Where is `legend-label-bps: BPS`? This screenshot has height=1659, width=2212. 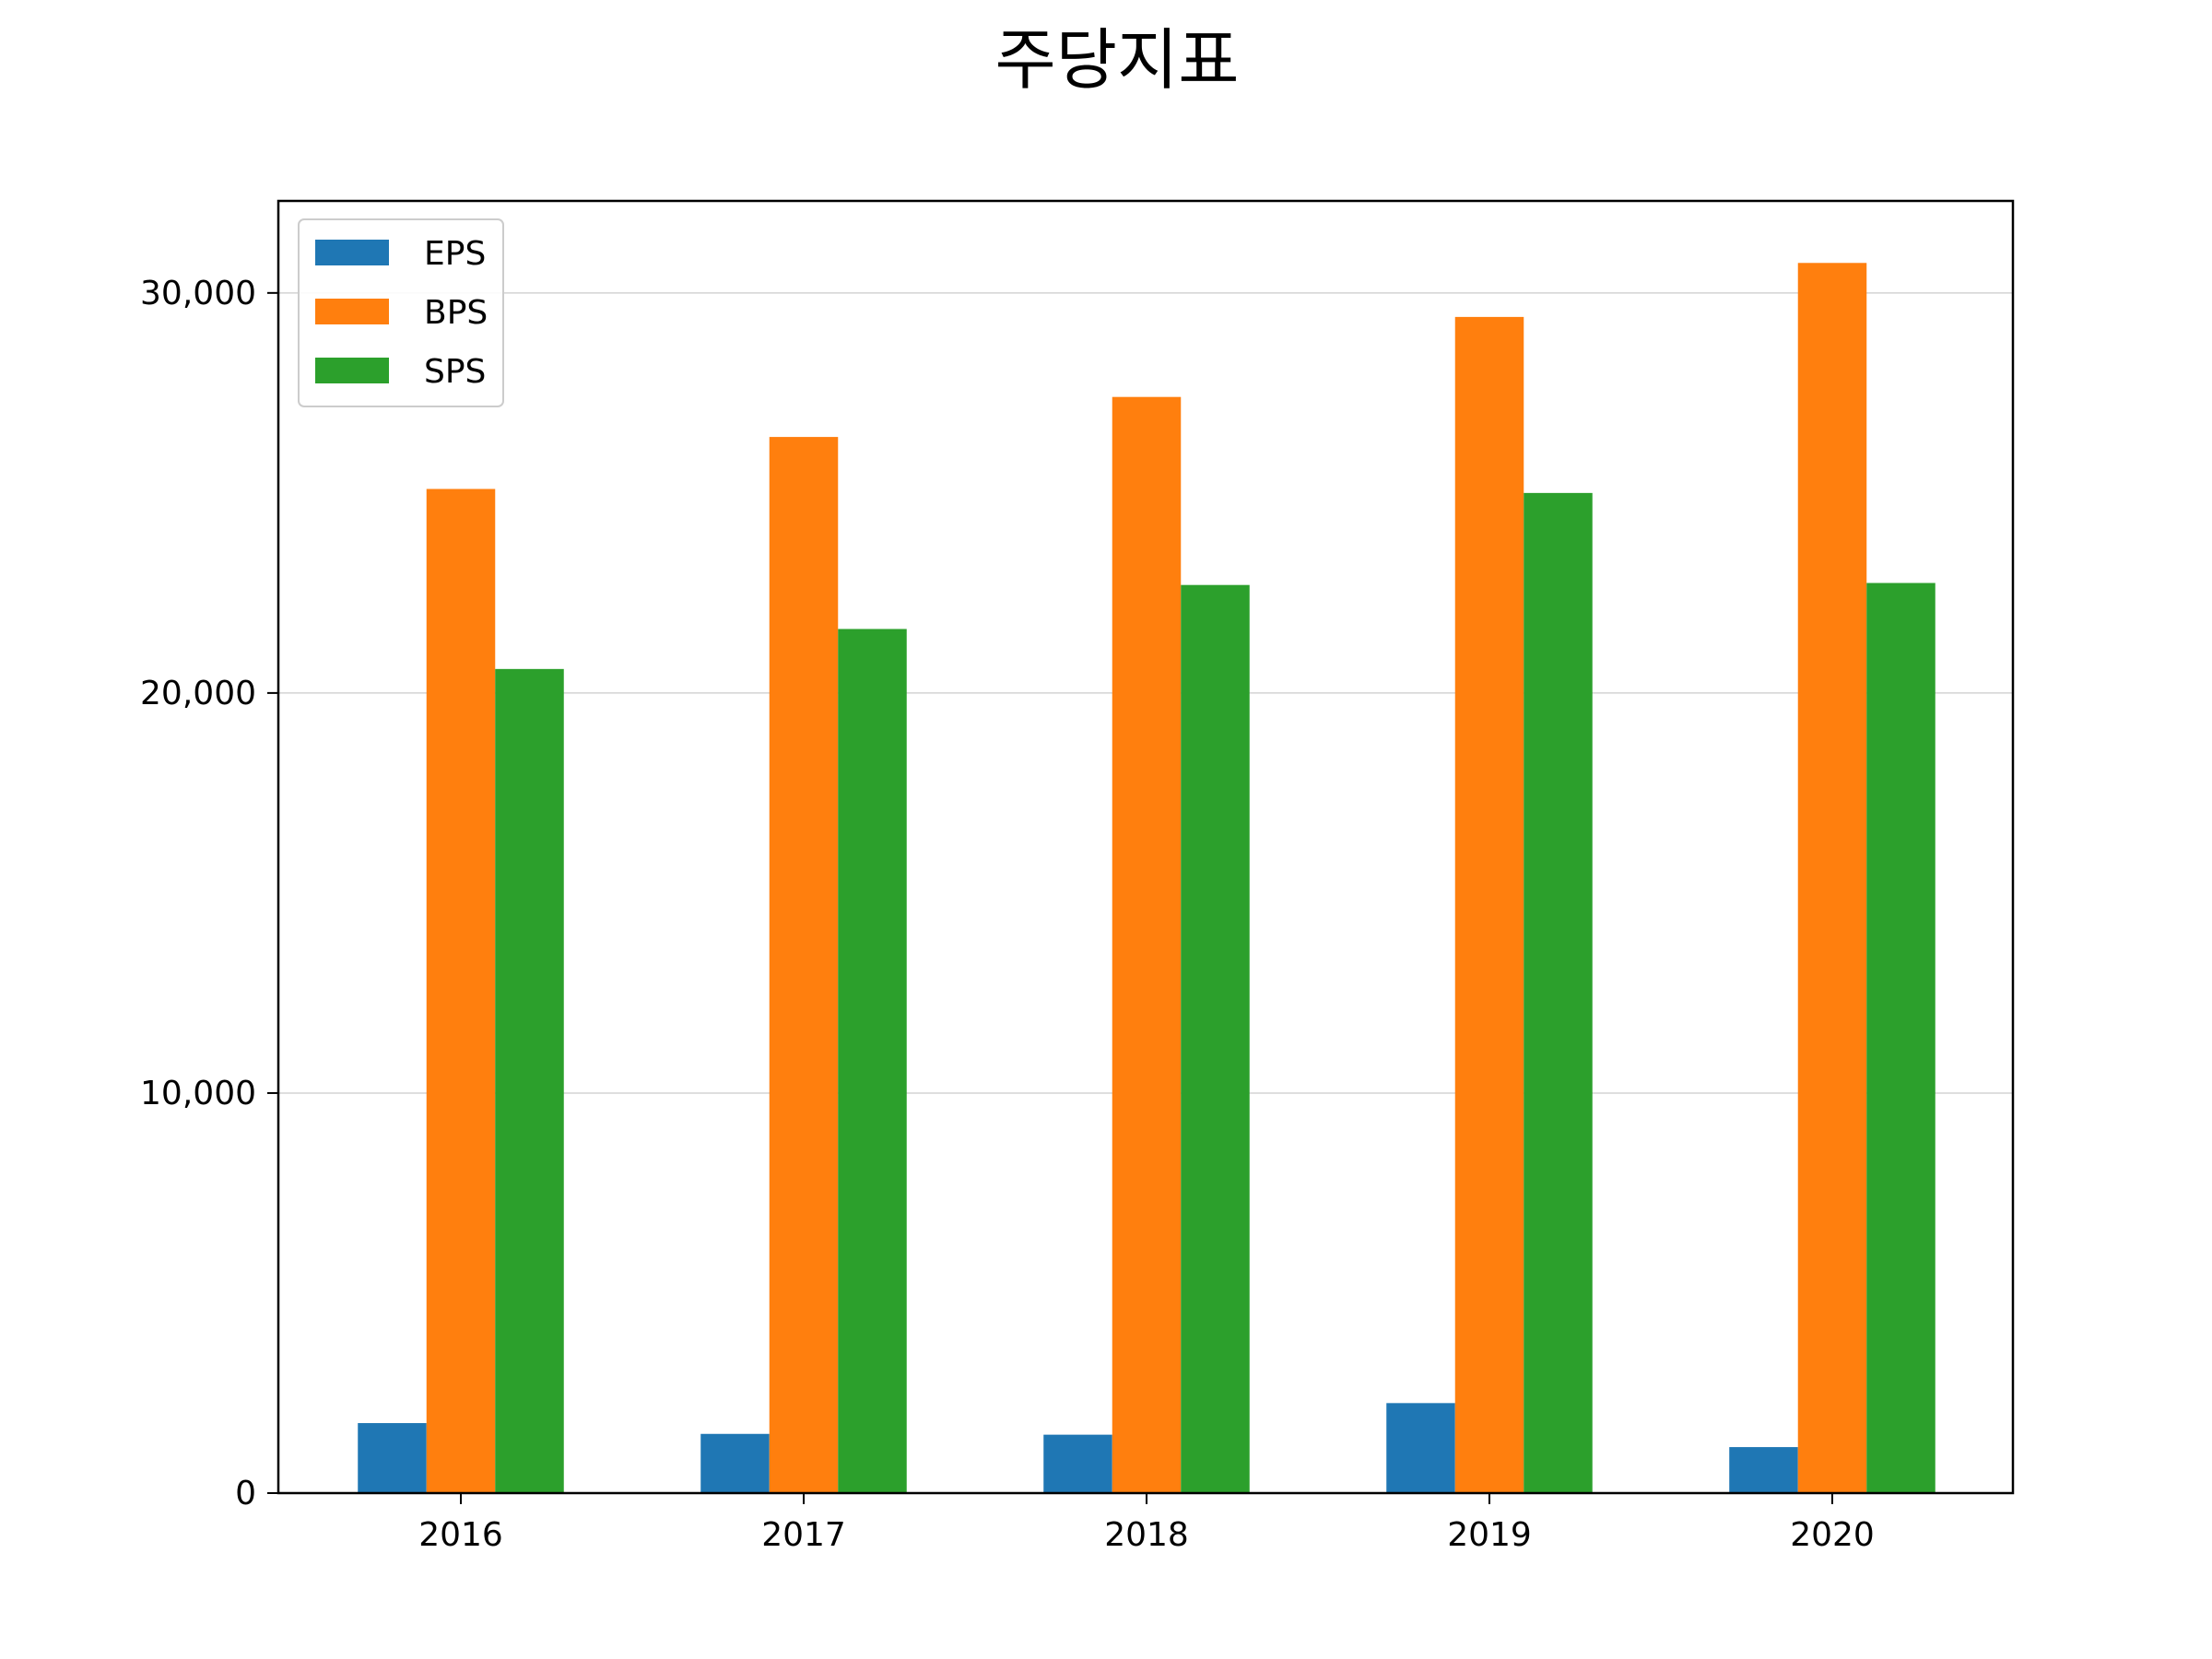 legend-label-bps: BPS is located at coordinates (456, 313).